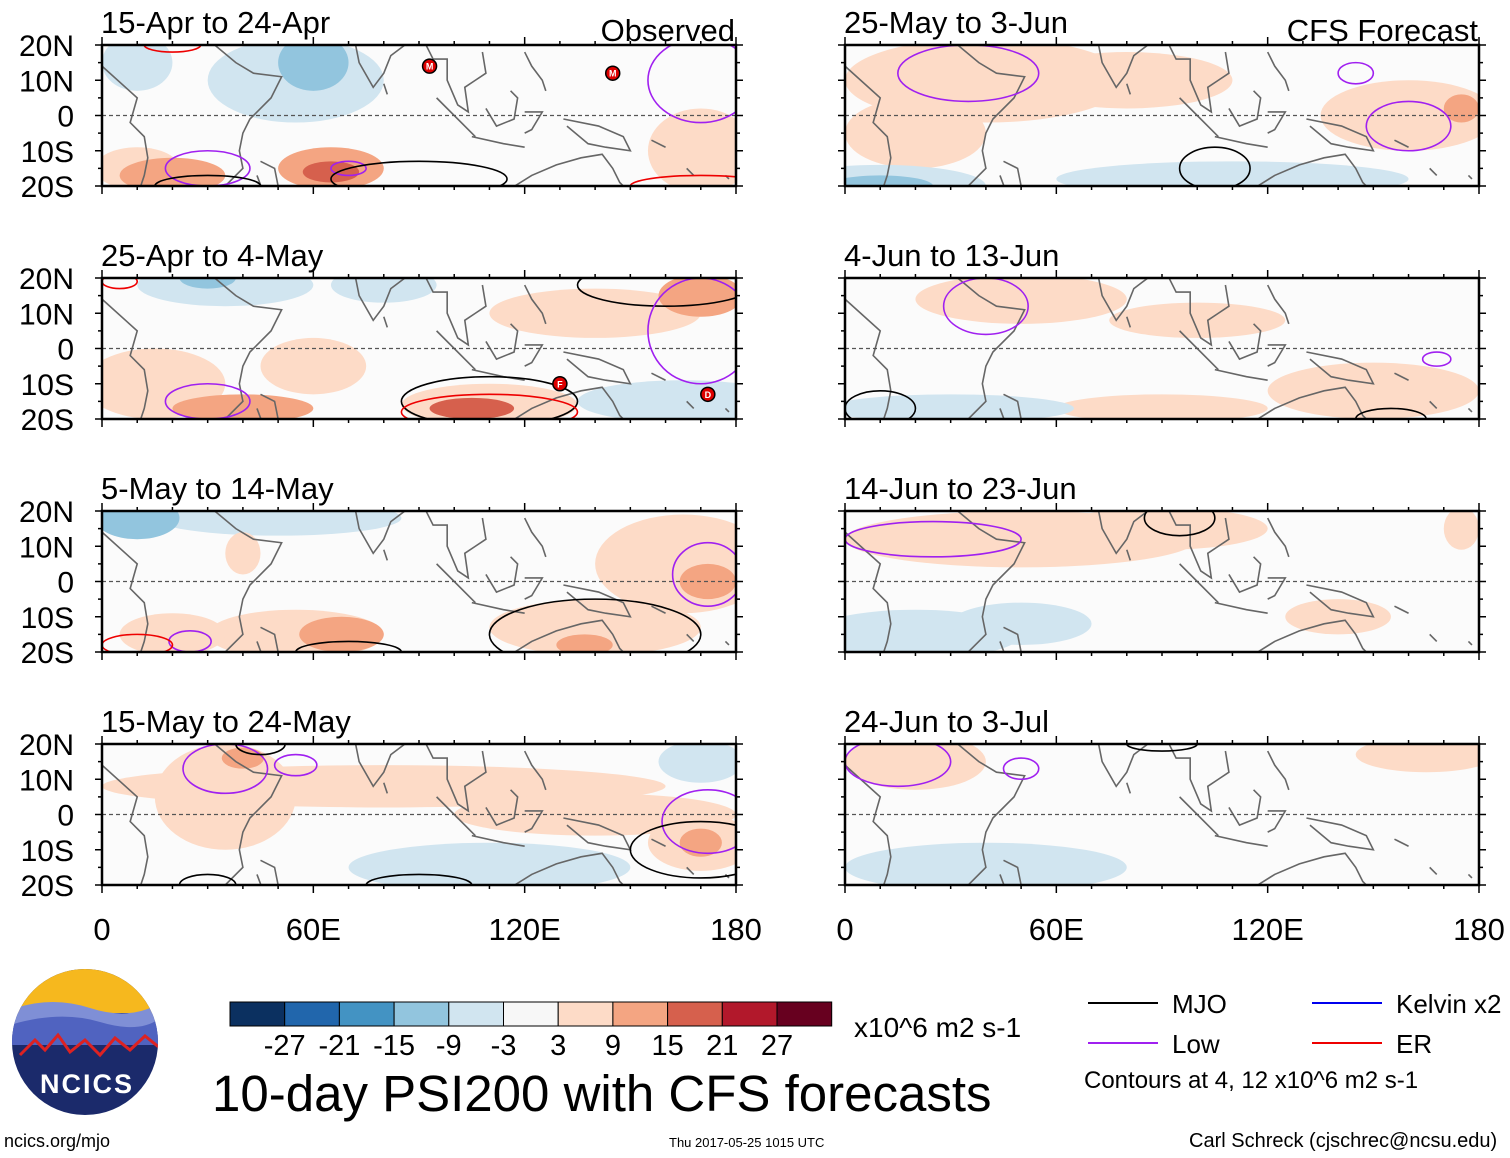  Describe the element at coordinates (226, 721) in the screenshot. I see `panel-title: 15-May to 24-May` at that location.